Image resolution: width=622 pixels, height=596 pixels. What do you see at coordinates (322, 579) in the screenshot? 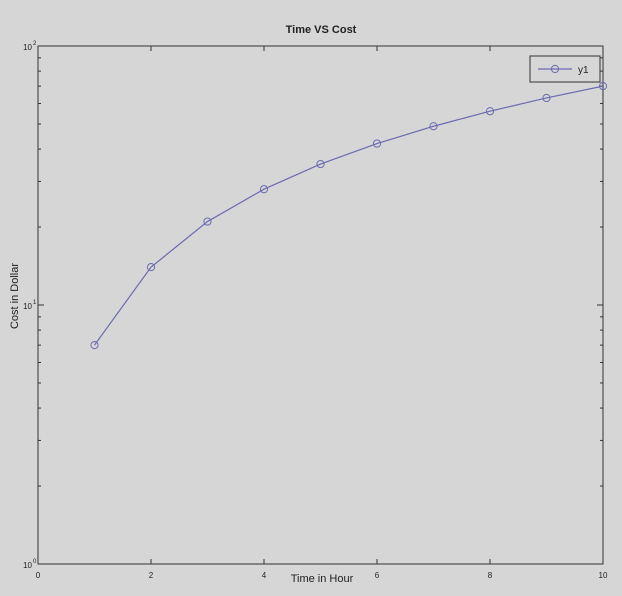
I see `x-axis-label: Time in Hour` at bounding box center [322, 579].